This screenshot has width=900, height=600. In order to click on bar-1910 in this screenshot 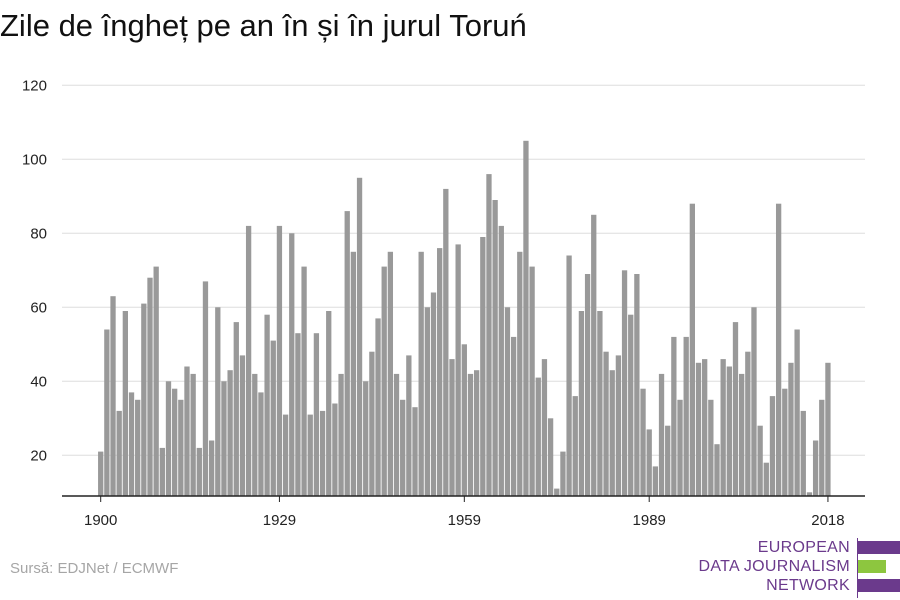, I will do `click(162, 471)`.